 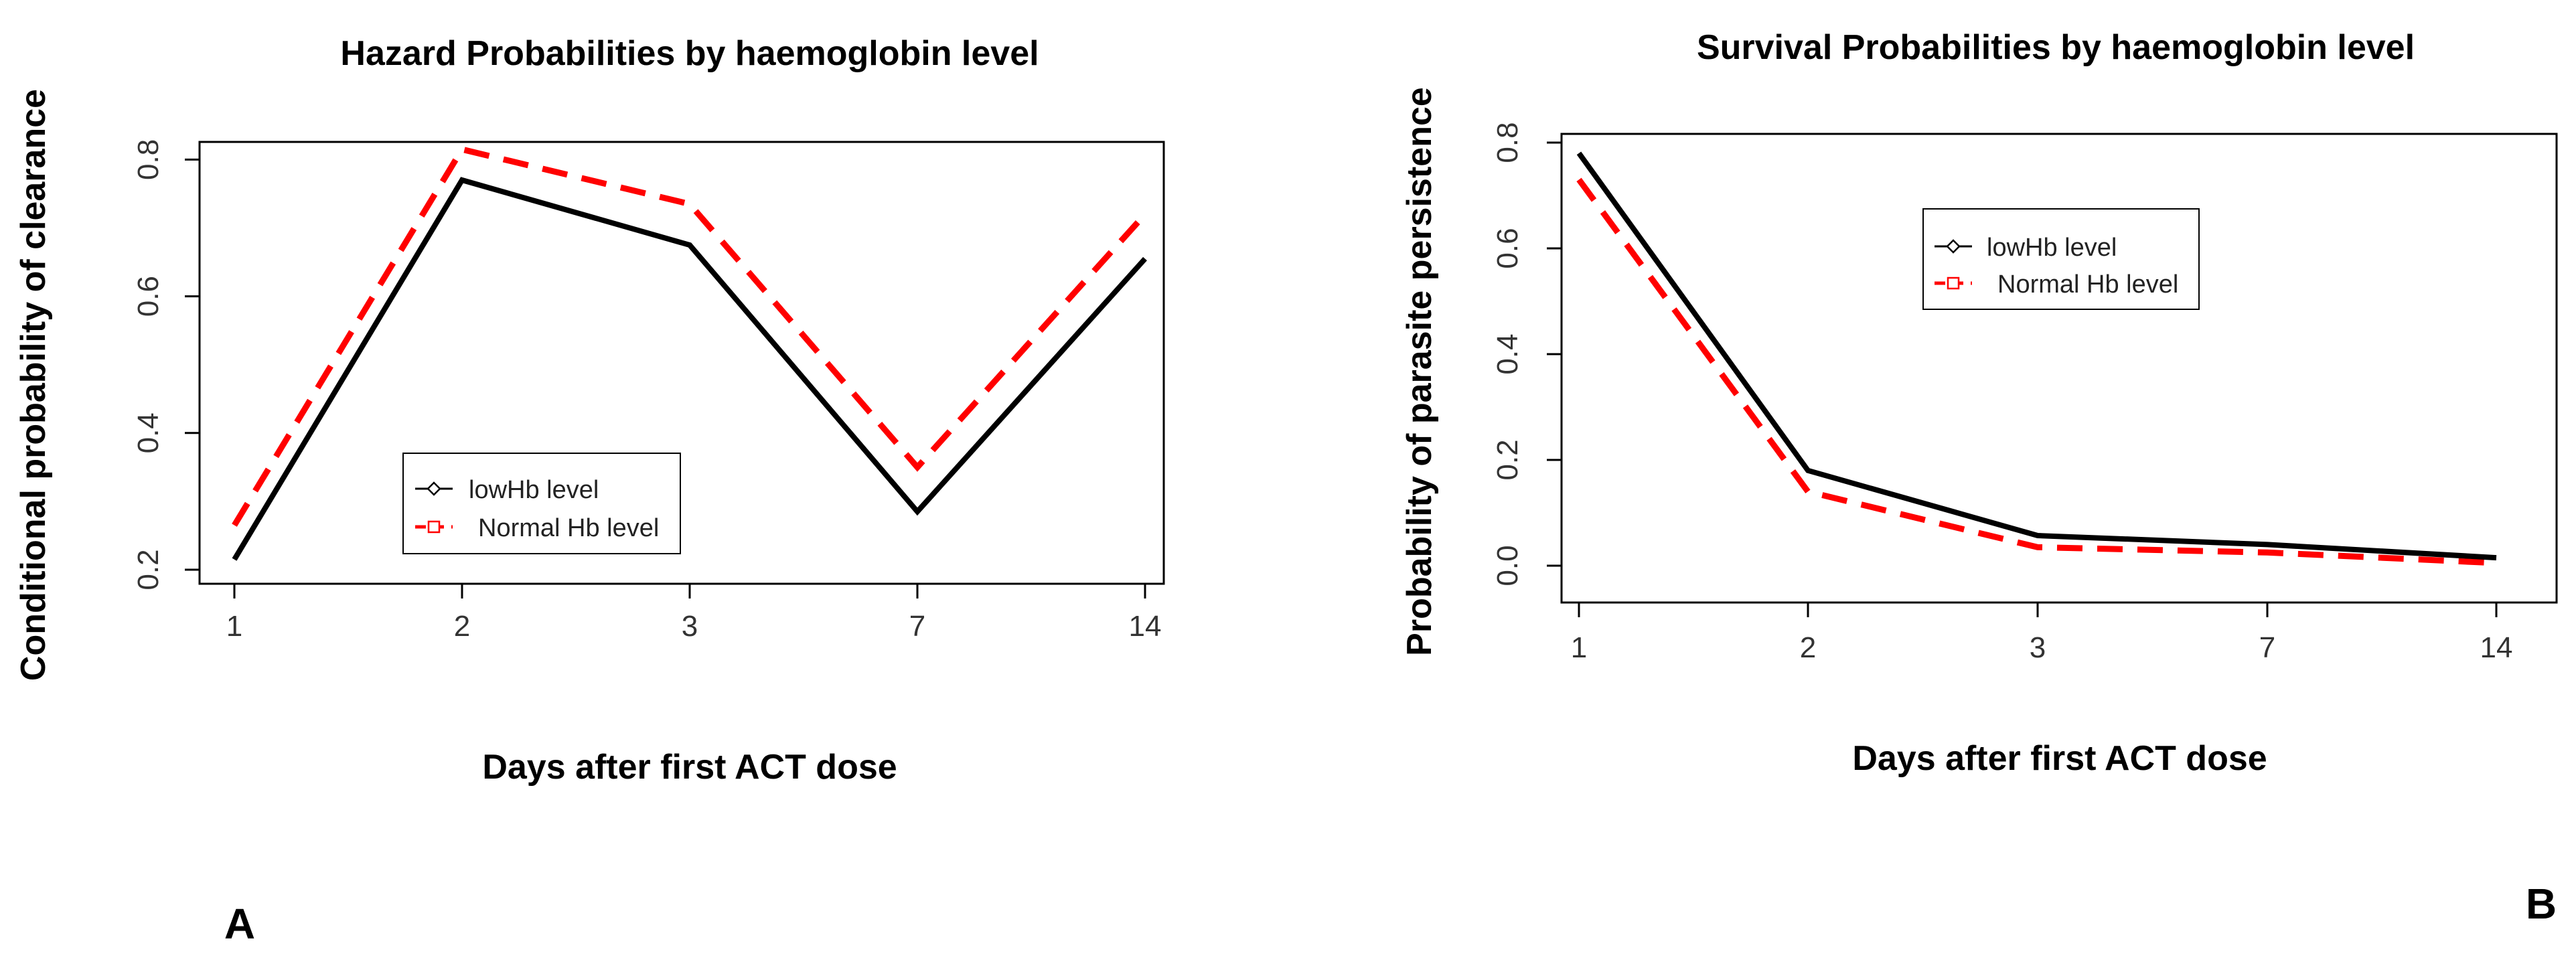 I want to click on series-line-lowhb, so click(x=689, y=369).